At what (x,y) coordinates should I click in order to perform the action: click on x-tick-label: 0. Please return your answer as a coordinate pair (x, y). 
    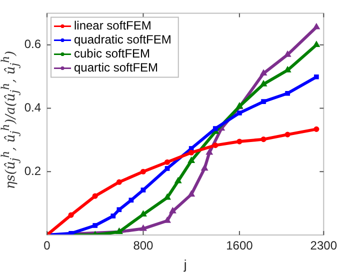
    Looking at the image, I should click on (47, 245).